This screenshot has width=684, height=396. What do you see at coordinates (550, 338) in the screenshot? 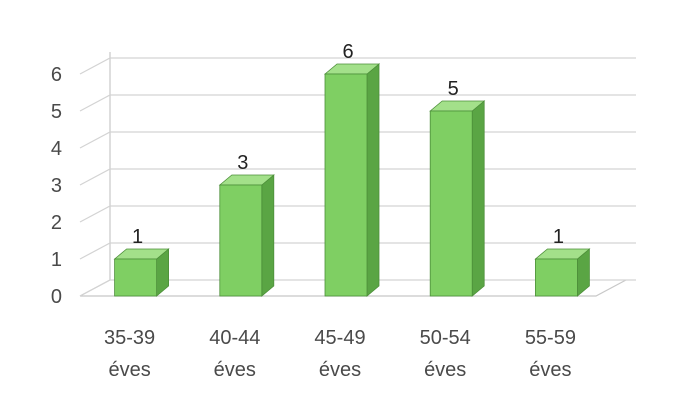
I see `category-label-5: 55-59` at bounding box center [550, 338].